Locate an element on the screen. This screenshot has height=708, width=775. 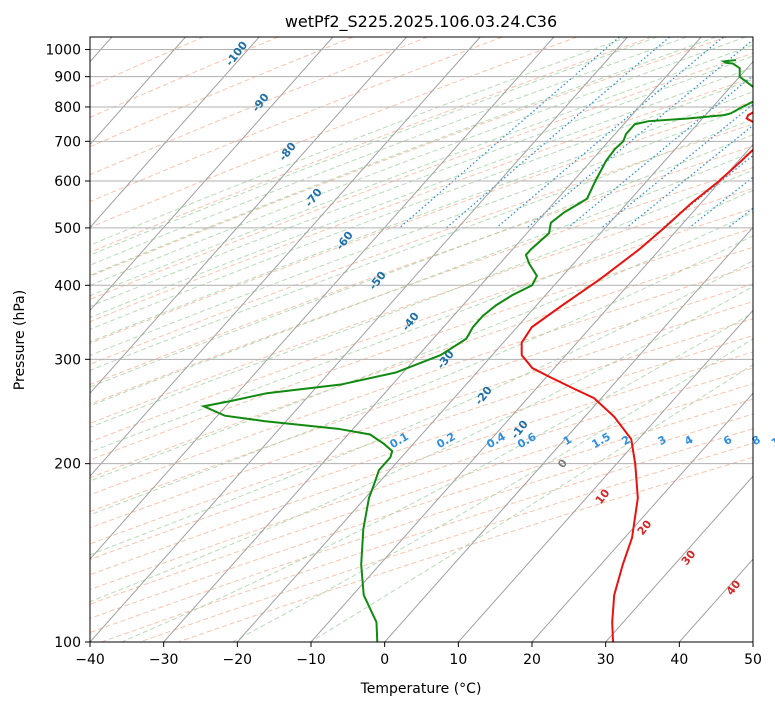
y-axis: 1000 900 800 700 600 500 400 300 200 100 is located at coordinates (67, 347).